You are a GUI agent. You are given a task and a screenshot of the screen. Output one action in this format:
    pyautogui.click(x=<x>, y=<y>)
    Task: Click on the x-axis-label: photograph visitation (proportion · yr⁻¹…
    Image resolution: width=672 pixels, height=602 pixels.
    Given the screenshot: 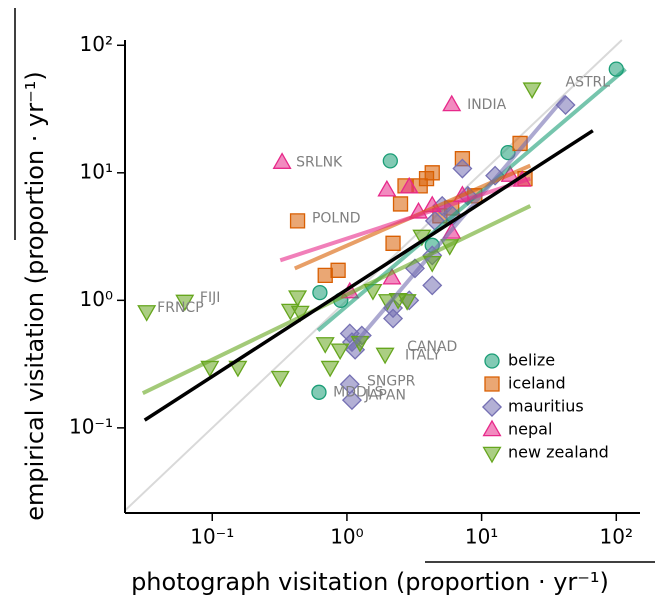 What is the action you would take?
    pyautogui.click(x=370, y=582)
    